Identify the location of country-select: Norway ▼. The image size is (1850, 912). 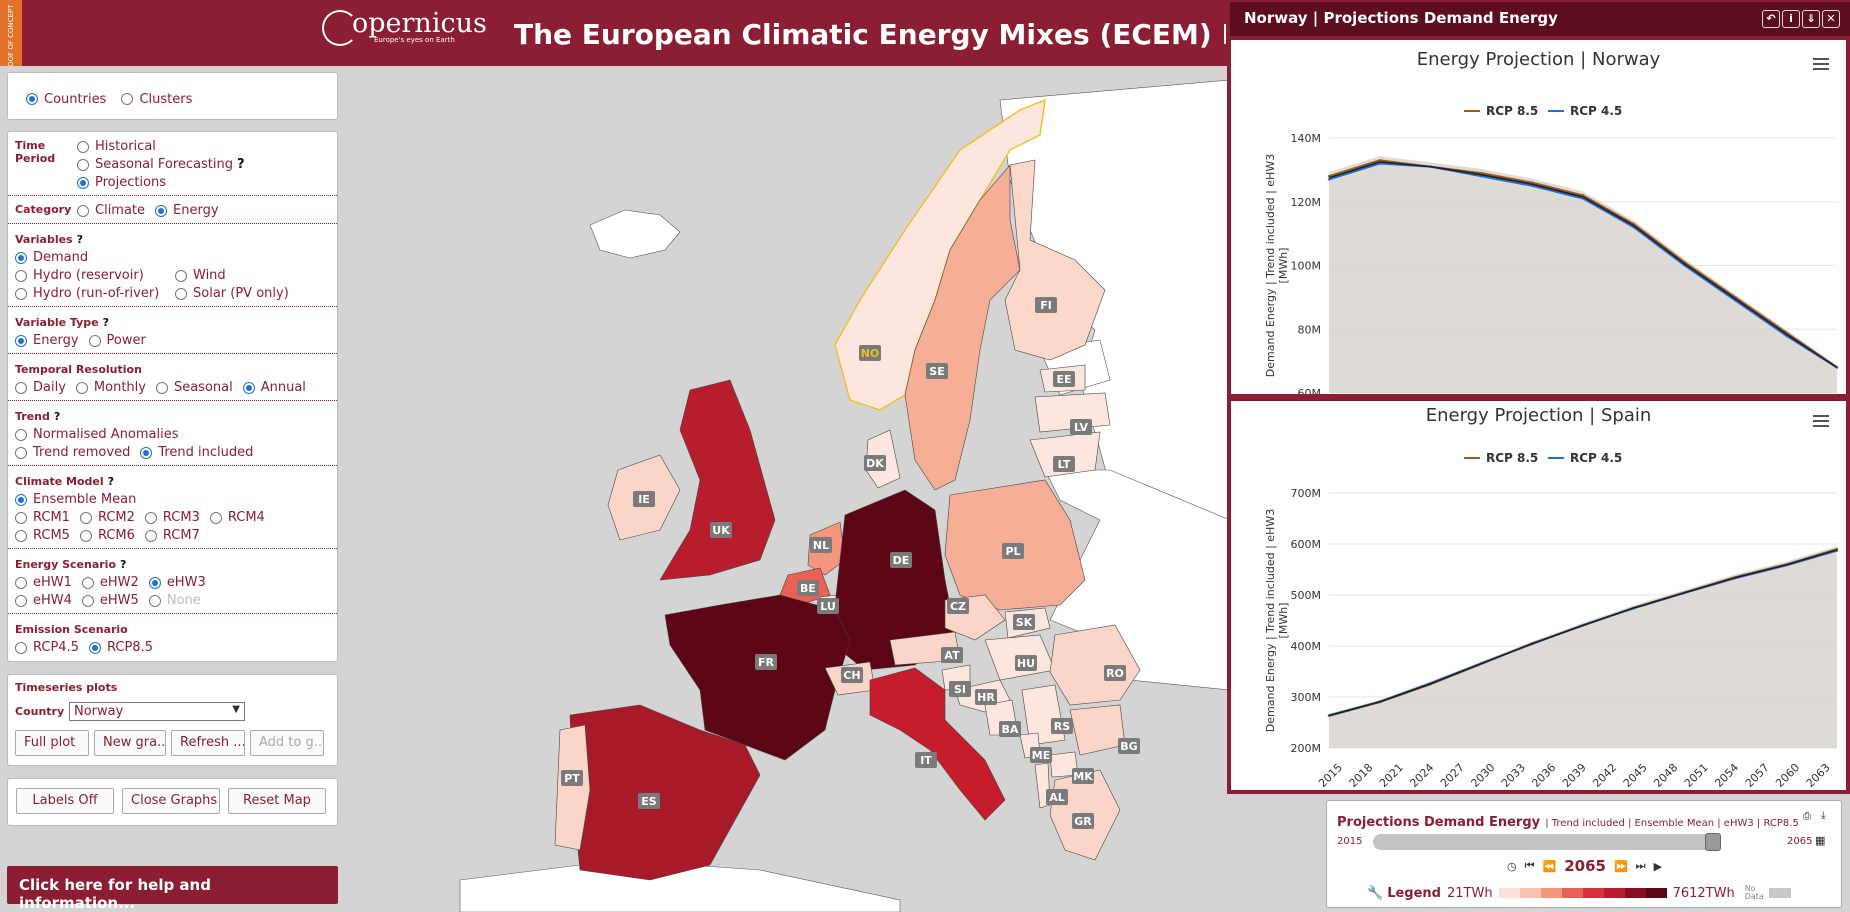
(157, 711).